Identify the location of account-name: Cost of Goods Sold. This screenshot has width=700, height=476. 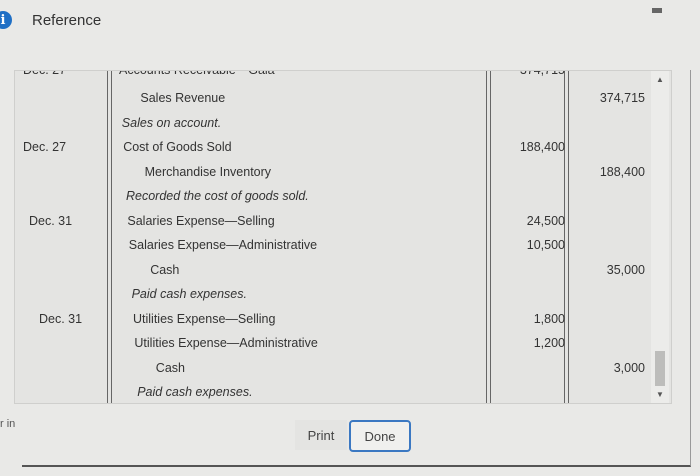
(177, 147).